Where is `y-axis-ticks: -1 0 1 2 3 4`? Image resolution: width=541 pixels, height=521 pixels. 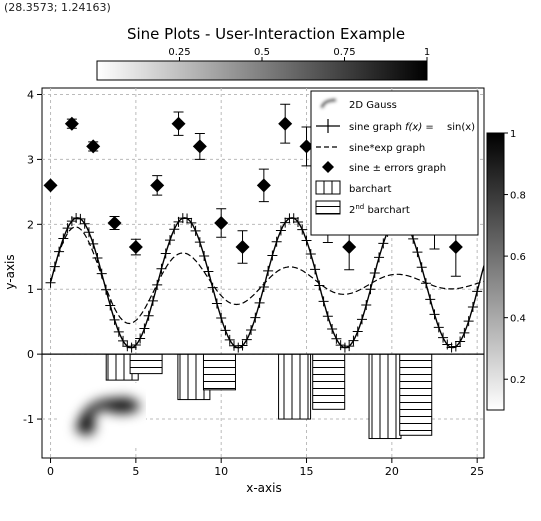
y-axis-ticks: -1 0 1 2 3 4 is located at coordinates (32, 257).